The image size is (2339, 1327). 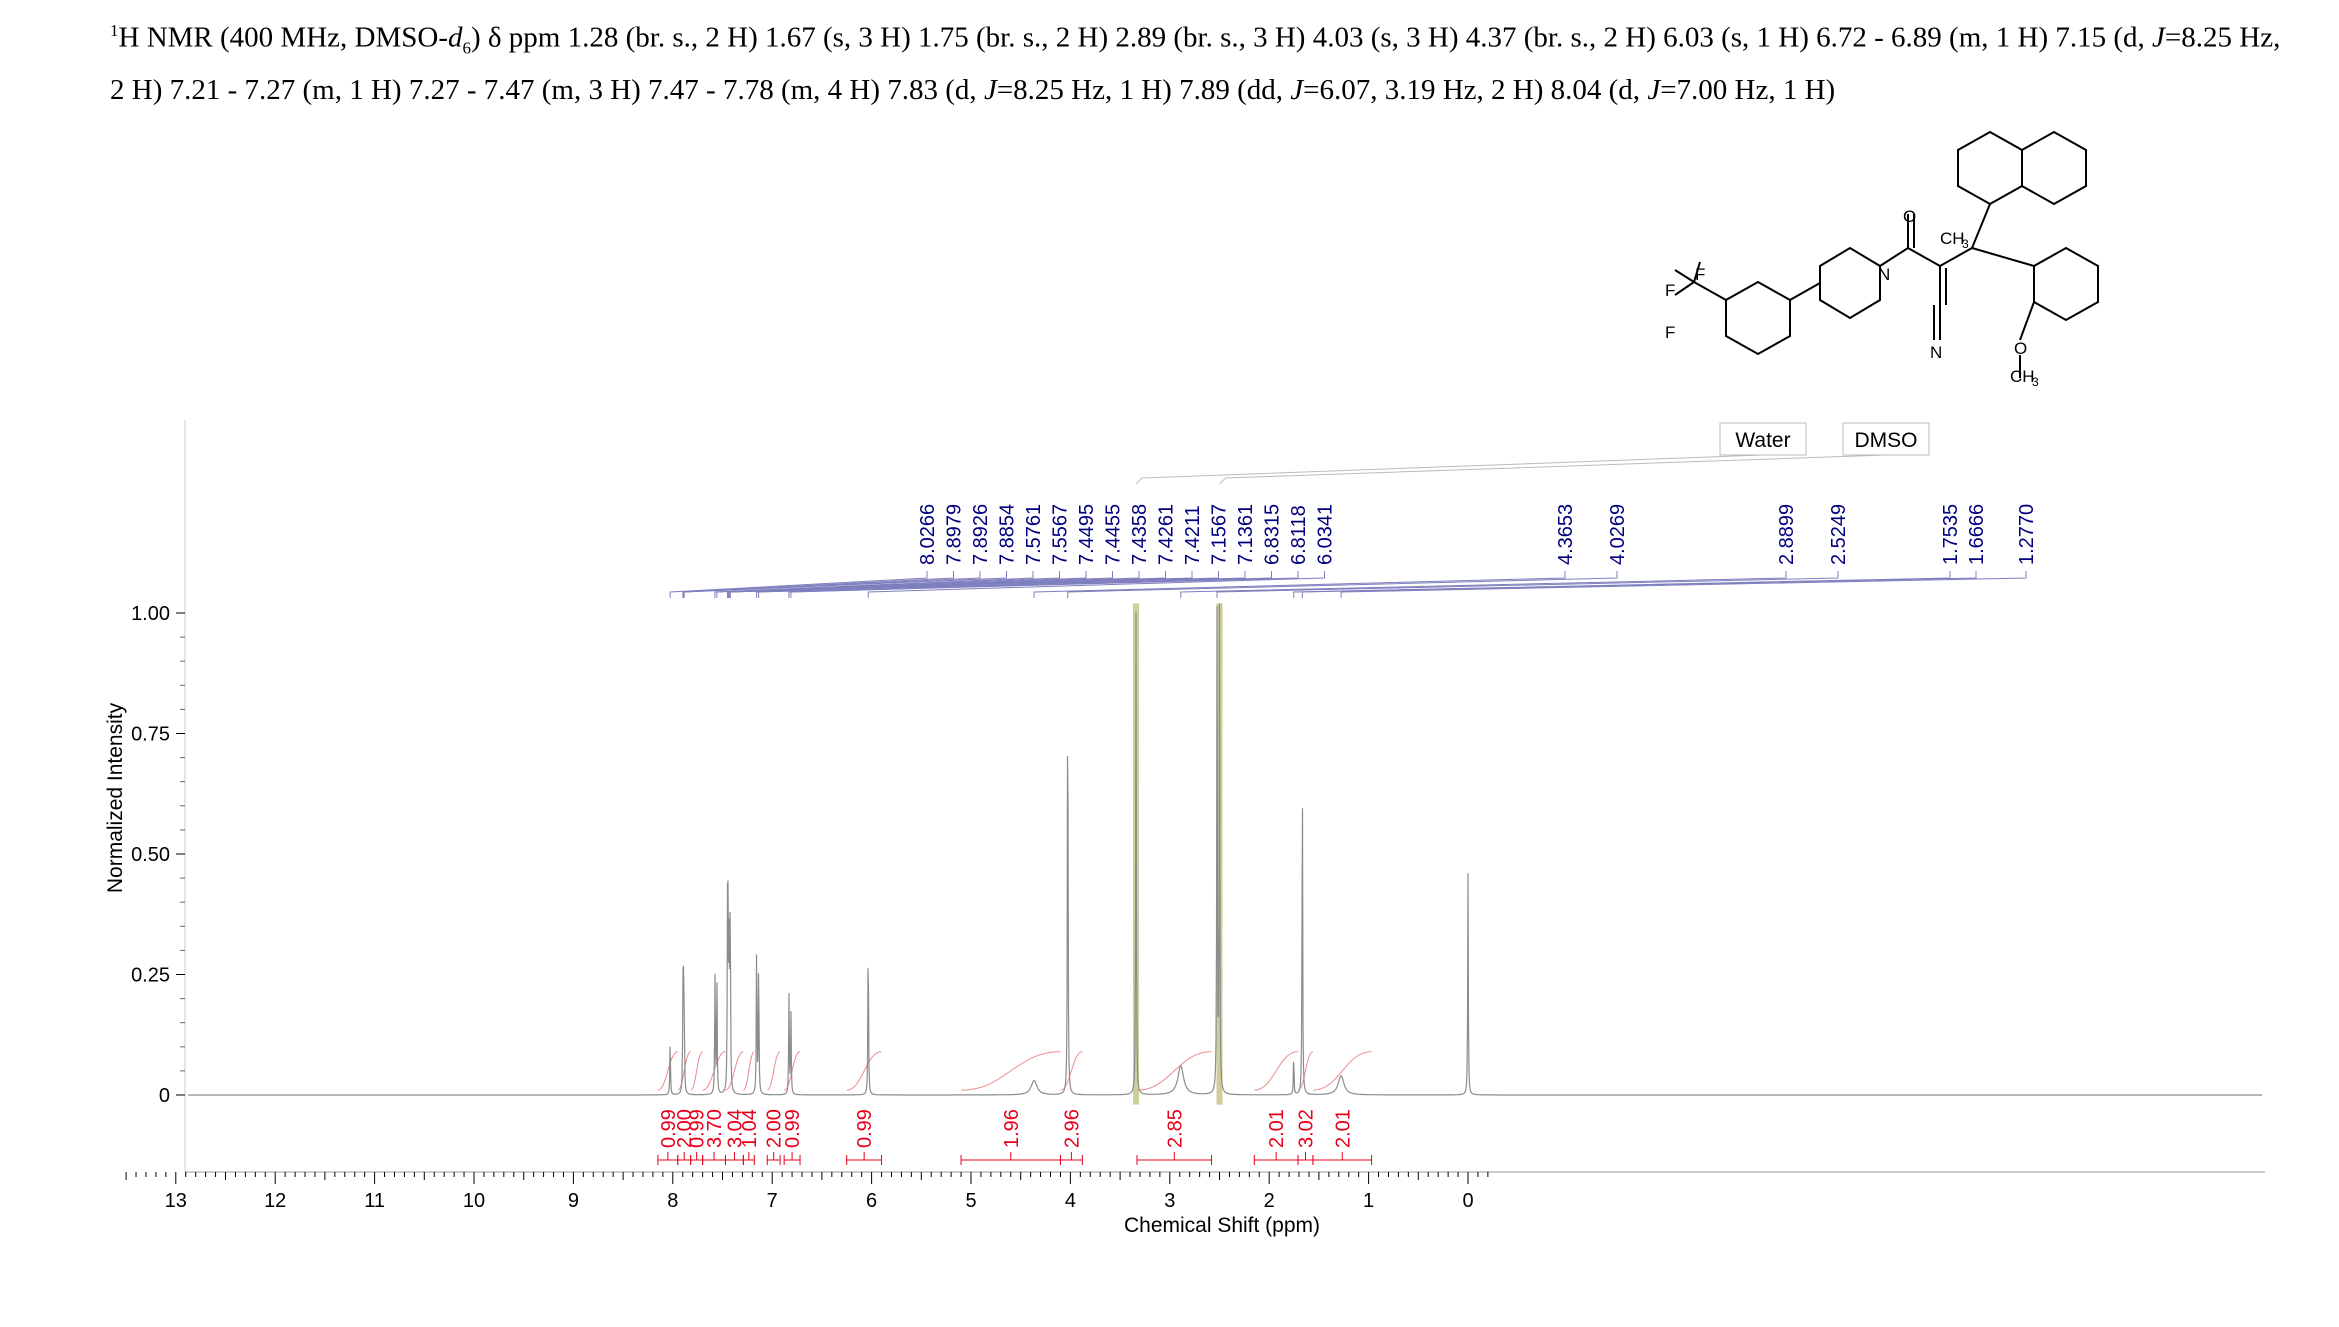 I want to click on integral-label: 2.00, so click(x=775, y=1128).